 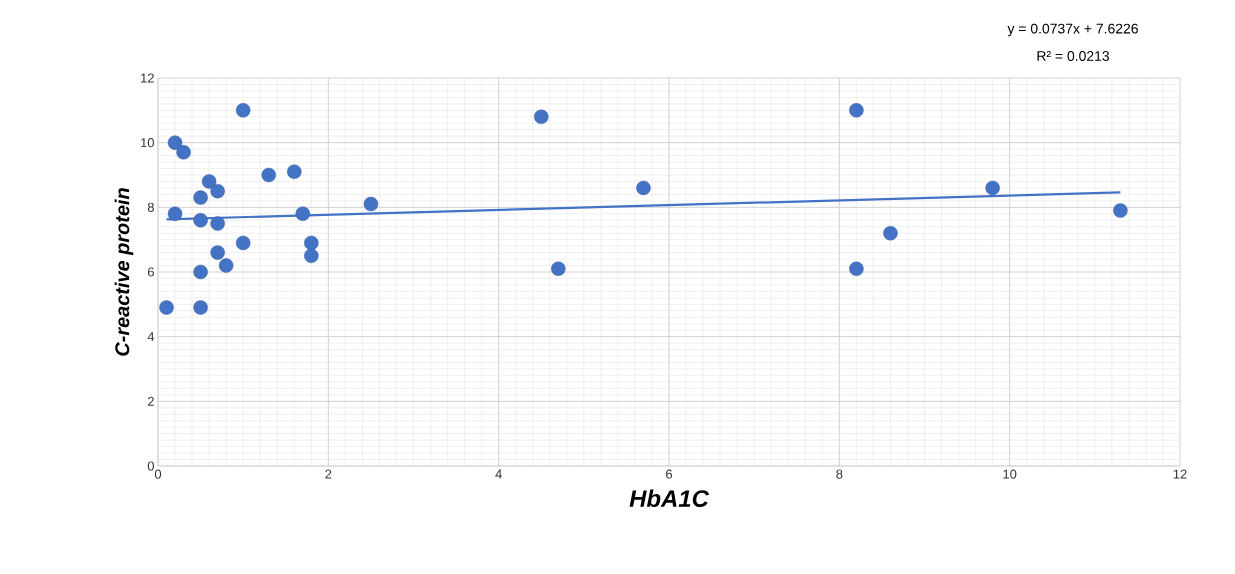 What do you see at coordinates (158, 474) in the screenshot?
I see `x-tick-label: 0` at bounding box center [158, 474].